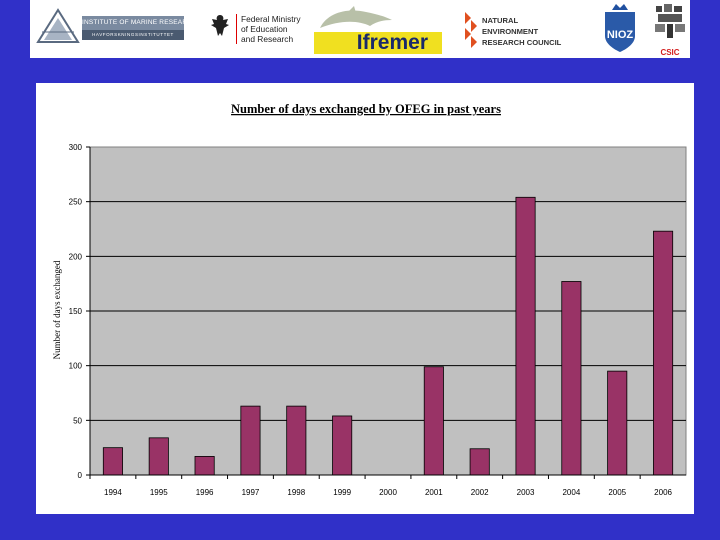 The height and width of the screenshot is (540, 720). I want to click on csic-tree-icon, so click(670, 21).